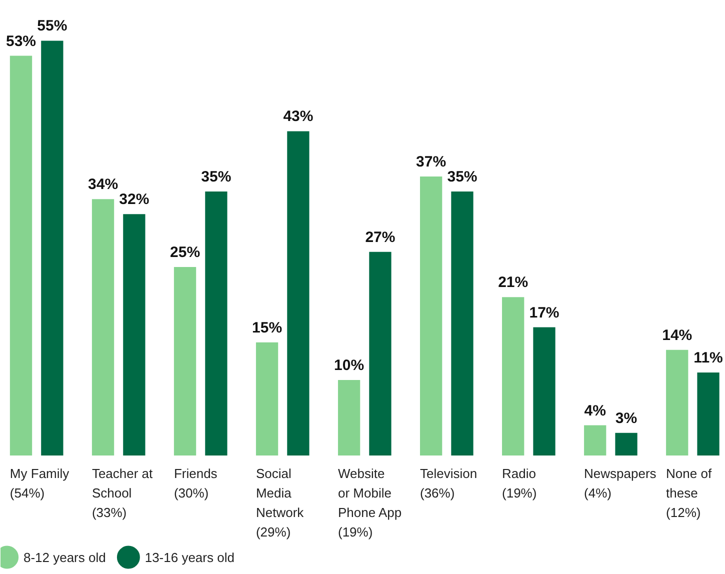 This screenshot has width=725, height=574. I want to click on data-label: 3%, so click(626, 418).